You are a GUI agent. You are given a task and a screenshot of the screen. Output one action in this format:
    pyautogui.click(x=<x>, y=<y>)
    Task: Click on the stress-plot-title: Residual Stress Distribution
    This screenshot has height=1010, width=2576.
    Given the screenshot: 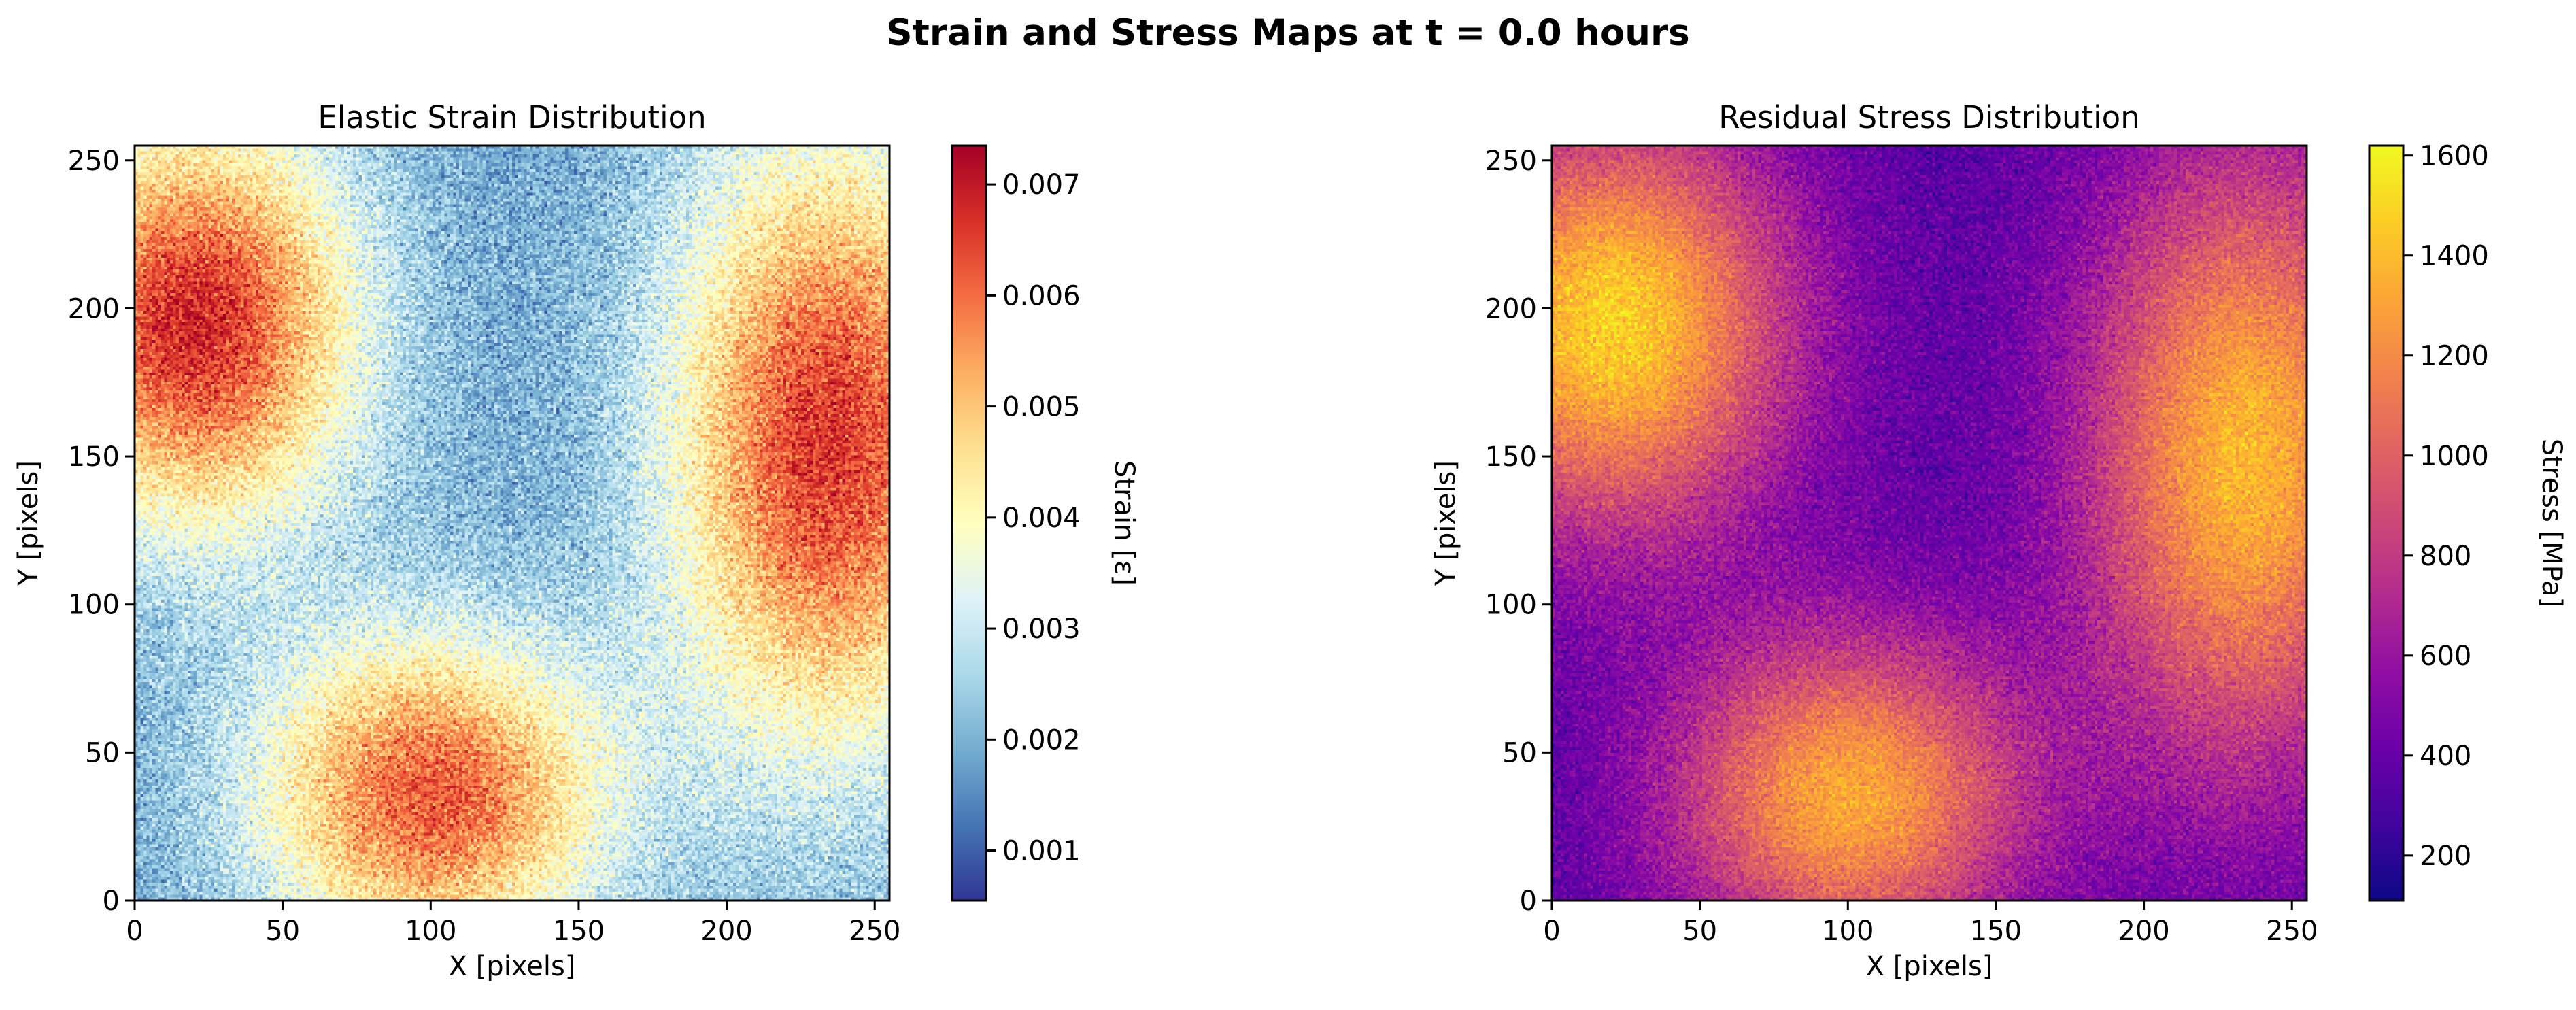 What is the action you would take?
    pyautogui.click(x=1928, y=117)
    